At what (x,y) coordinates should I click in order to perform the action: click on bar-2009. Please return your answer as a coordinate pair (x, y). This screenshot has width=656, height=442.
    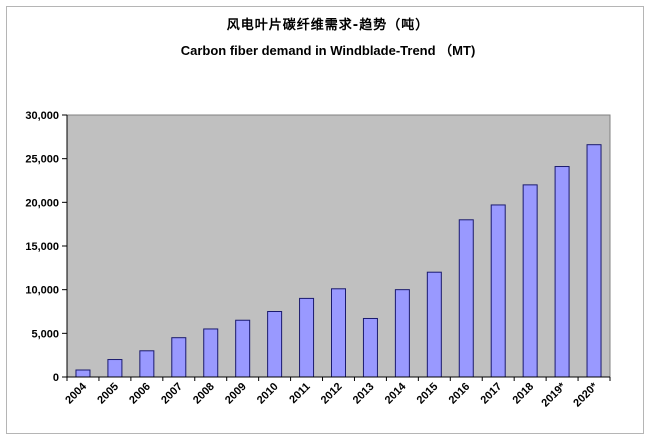
    Looking at the image, I should click on (243, 348).